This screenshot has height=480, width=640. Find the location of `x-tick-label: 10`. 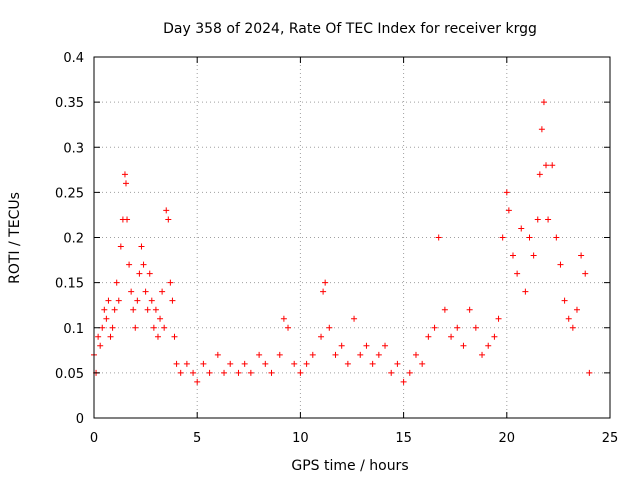

x-tick-label: 10 is located at coordinates (300, 438).